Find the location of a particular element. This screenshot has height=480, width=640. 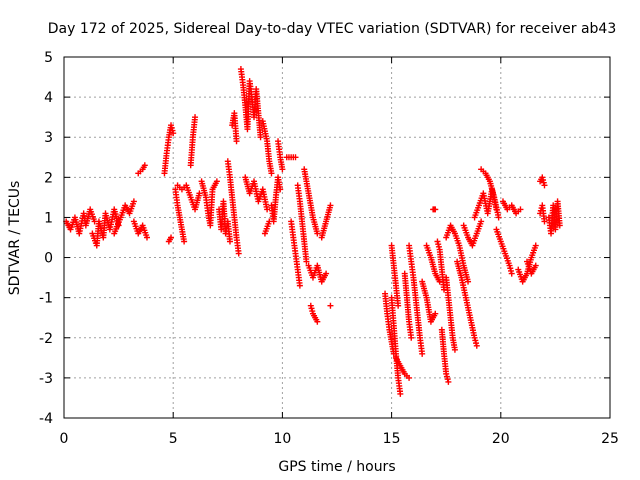

y-tick-label: 3 is located at coordinates (48, 138).